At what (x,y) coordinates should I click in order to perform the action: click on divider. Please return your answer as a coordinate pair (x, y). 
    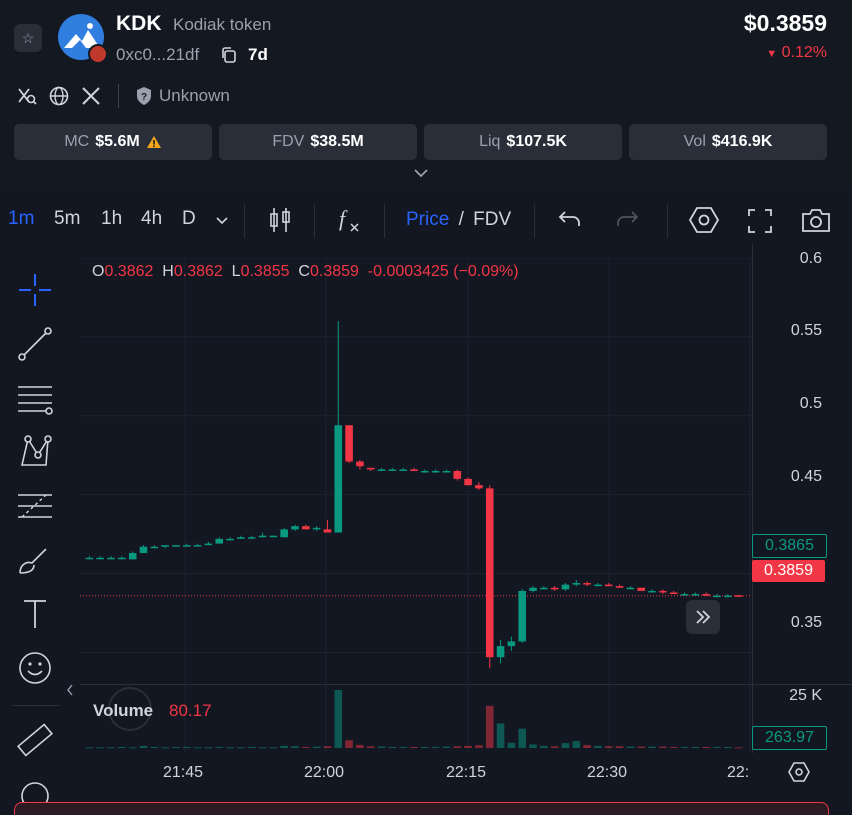
    Looking at the image, I should click on (118, 96).